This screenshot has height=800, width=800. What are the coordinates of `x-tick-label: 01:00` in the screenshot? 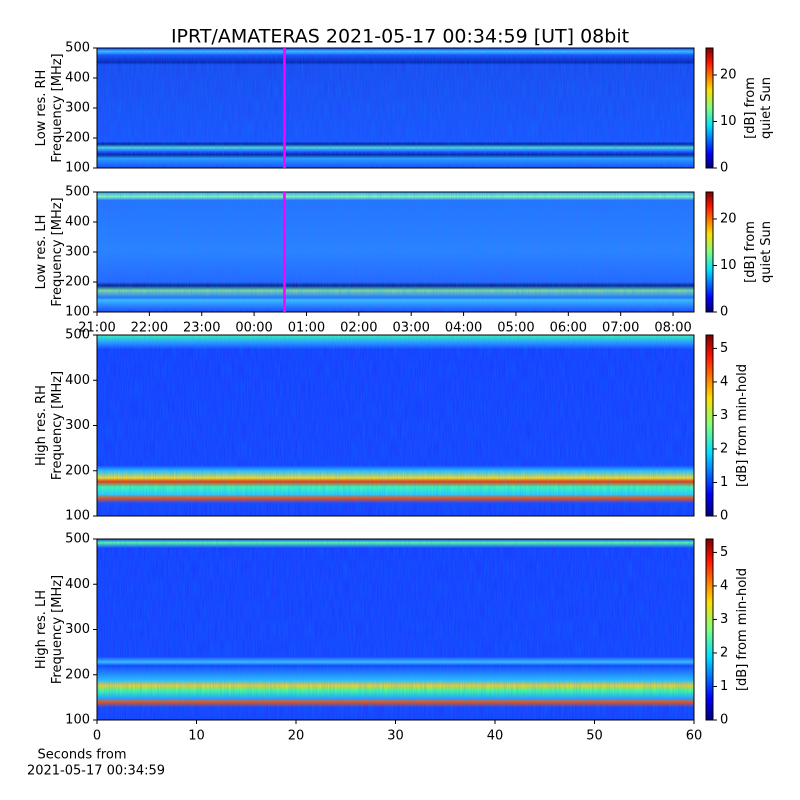 It's located at (306, 328).